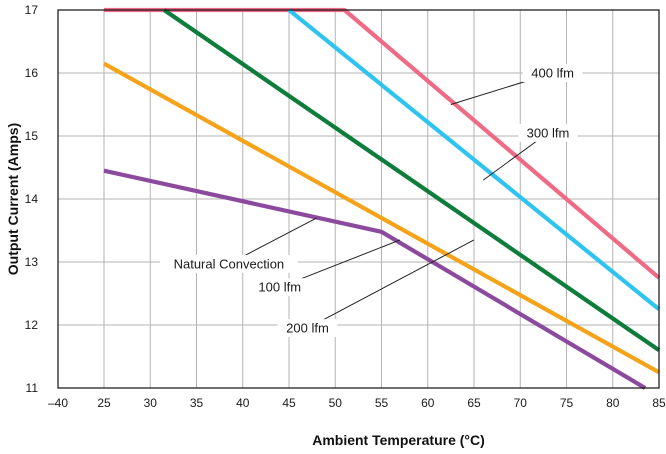 This screenshot has height=454, width=666. What do you see at coordinates (13, 199) in the screenshot?
I see `y-axis-title: Output Current (Amps)` at bounding box center [13, 199].